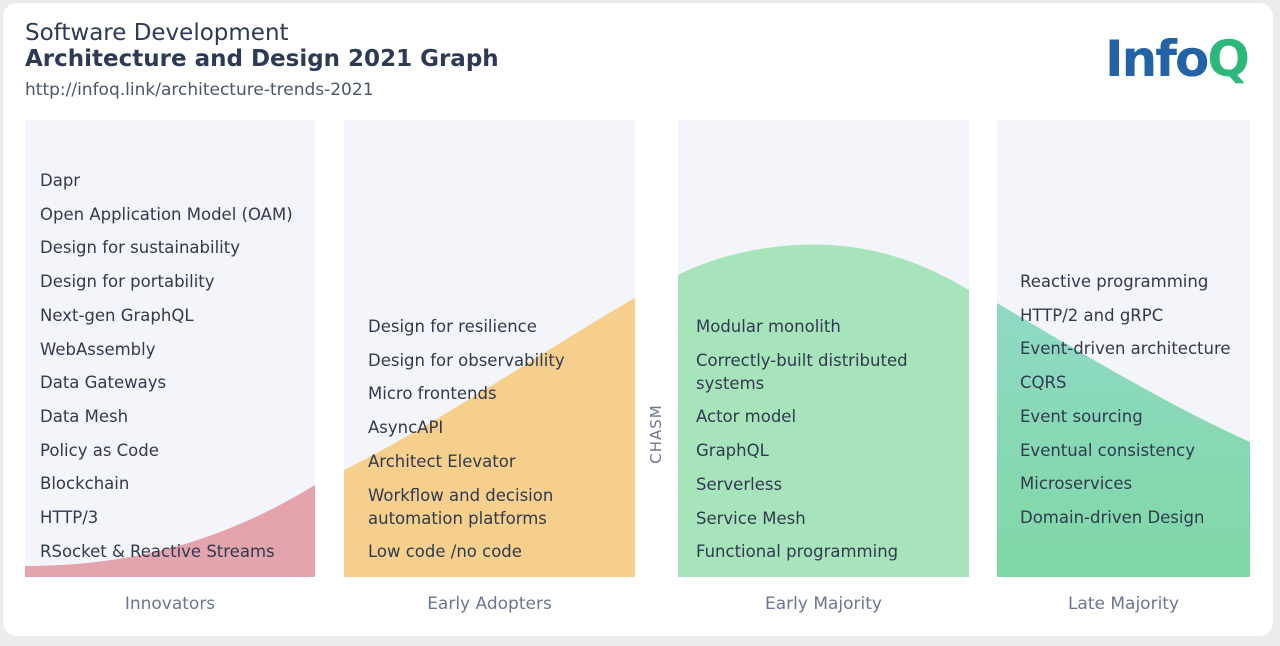  I want to click on late-majority-area, so click(1123, 440).